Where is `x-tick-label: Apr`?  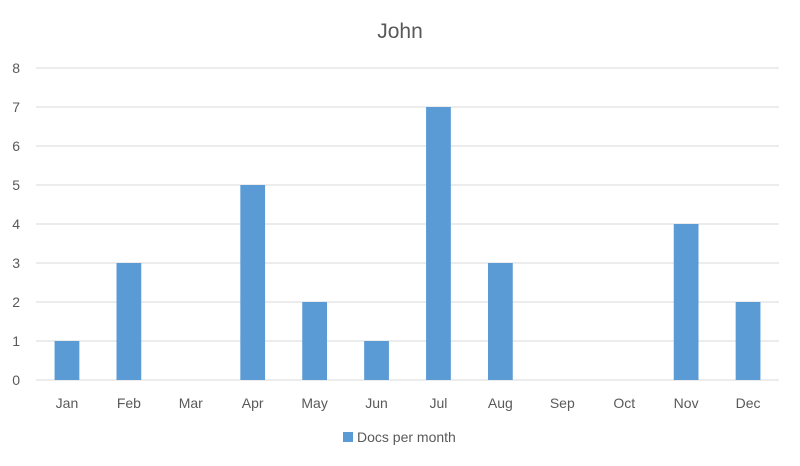
x-tick-label: Apr is located at coordinates (253, 403).